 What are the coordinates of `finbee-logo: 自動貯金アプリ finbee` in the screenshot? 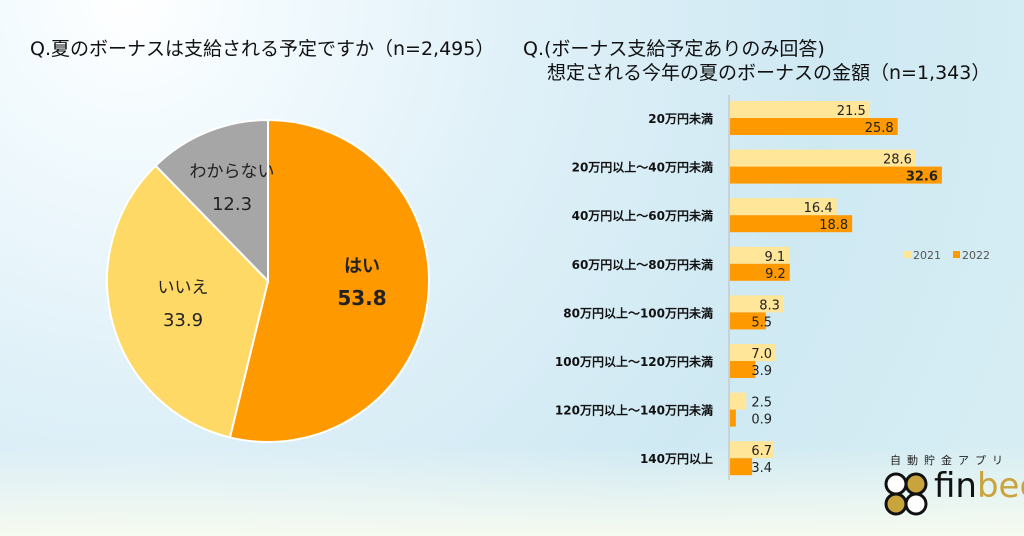 It's located at (952, 487).